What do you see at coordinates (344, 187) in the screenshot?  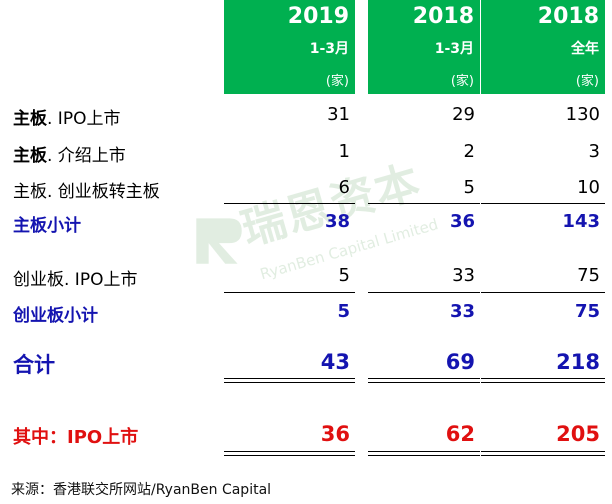 I see `cell-value: 6` at bounding box center [344, 187].